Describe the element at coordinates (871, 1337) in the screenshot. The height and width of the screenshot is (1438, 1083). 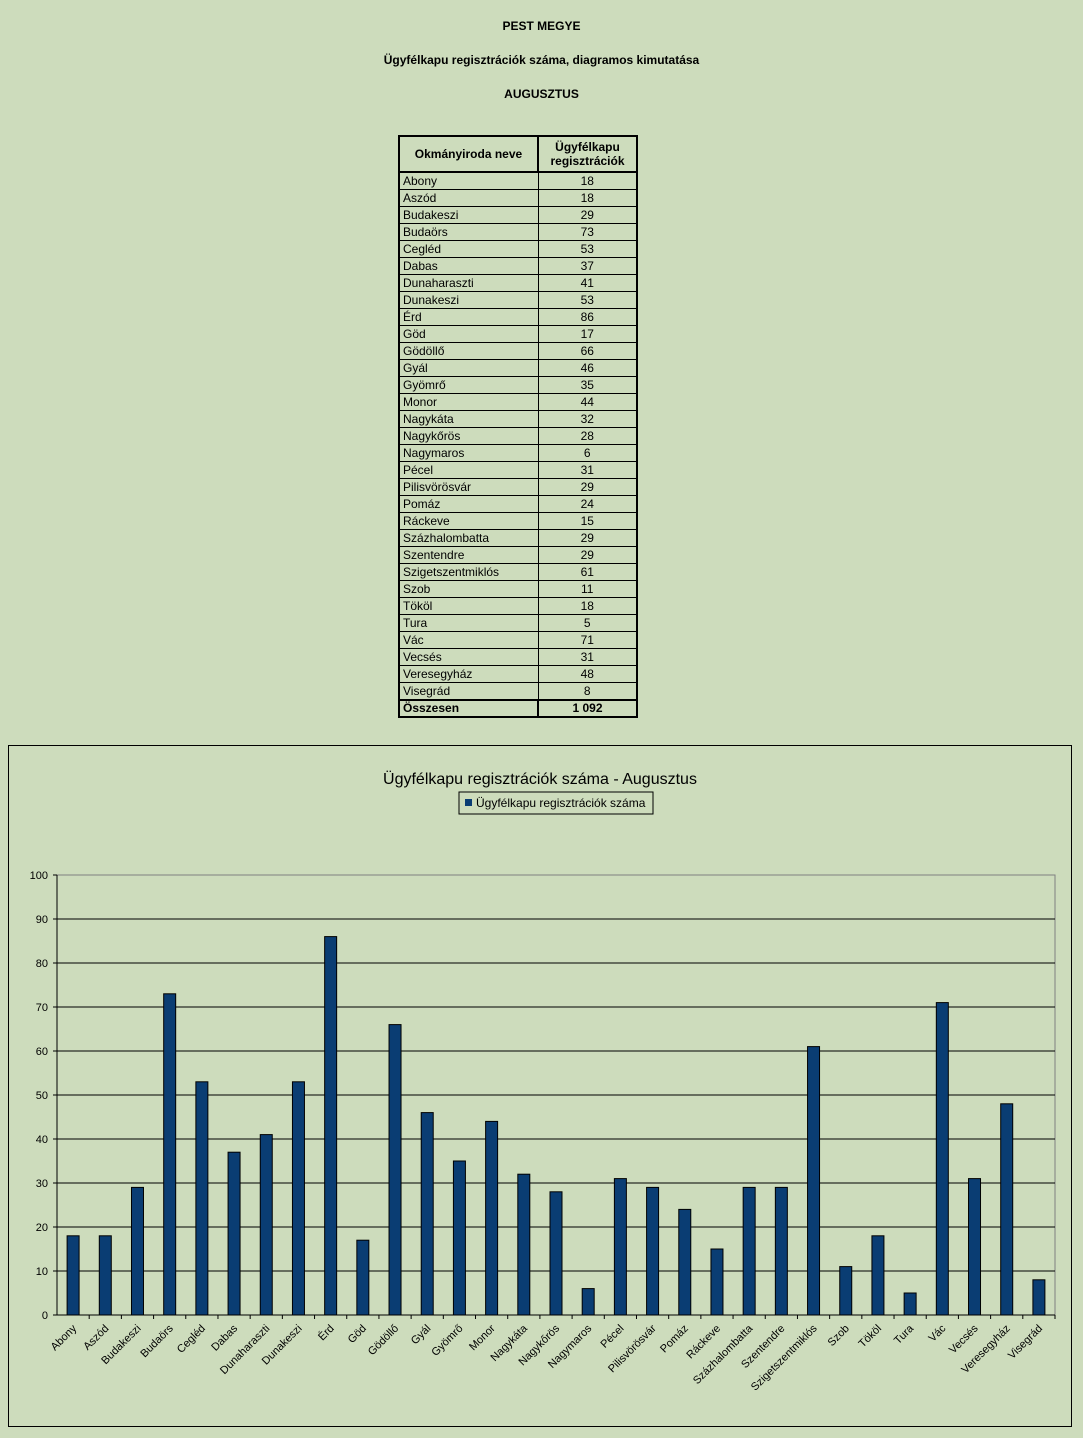
I see `x-tick-label: Tököl` at that location.